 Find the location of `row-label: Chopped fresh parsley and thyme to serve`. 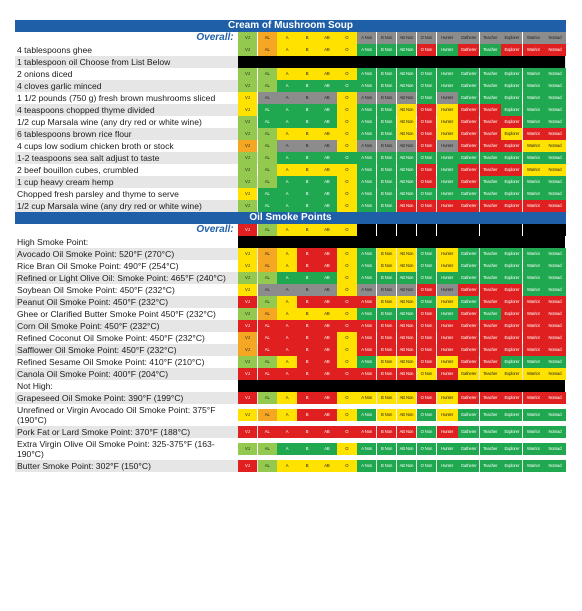

row-label: Chopped fresh parsley and thyme to serve is located at coordinates (98, 194).